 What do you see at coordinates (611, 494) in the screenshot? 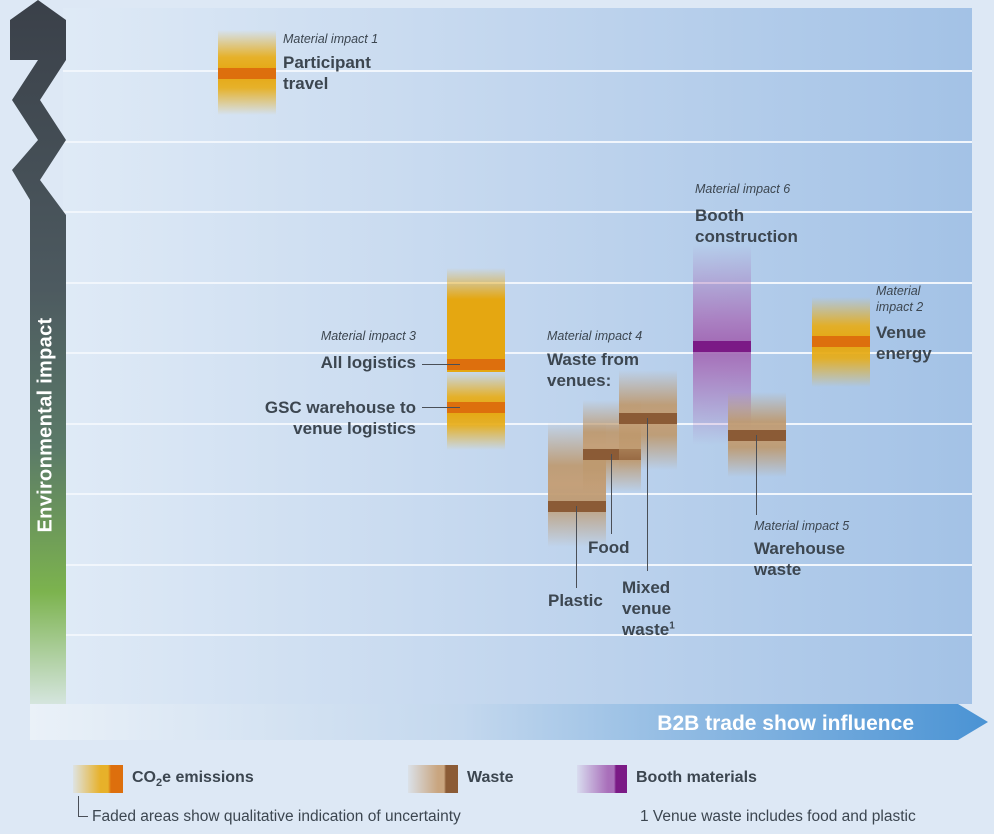
I see `food-leader` at bounding box center [611, 494].